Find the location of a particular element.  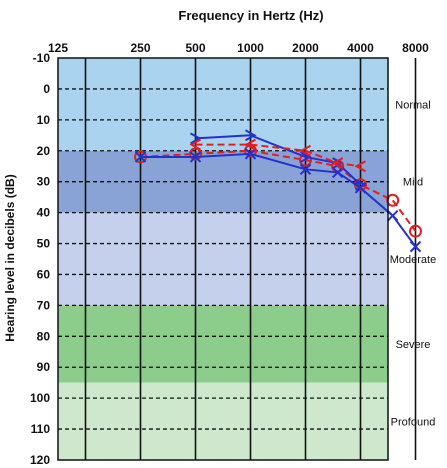

y-tick-110: 110 is located at coordinates (41, 429).